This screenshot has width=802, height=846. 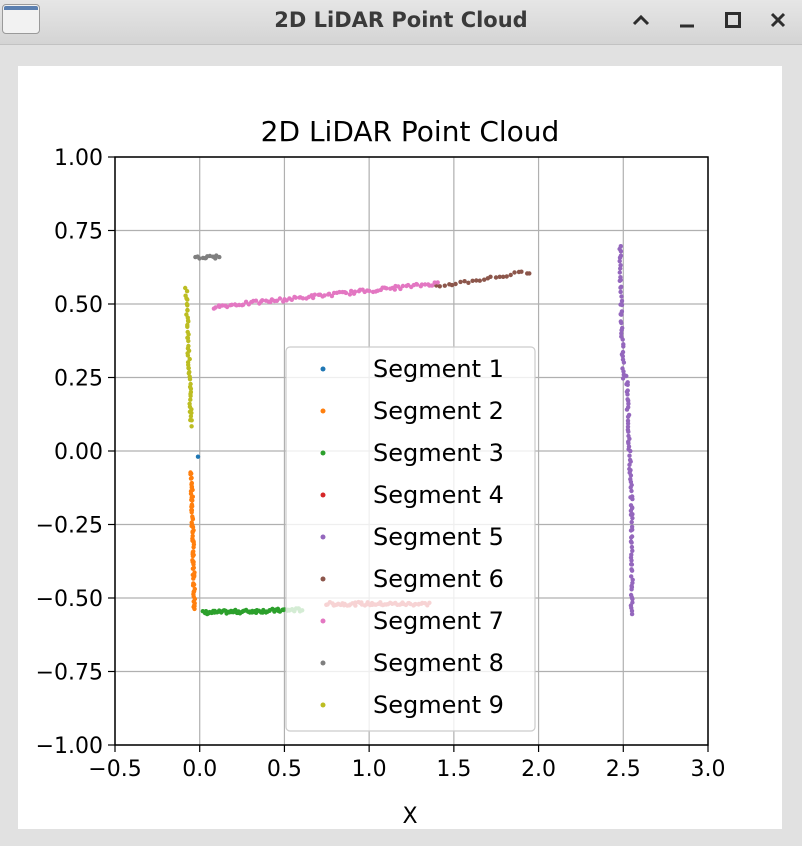 What do you see at coordinates (438, 453) in the screenshot?
I see `legend-label-segment-3: Segment 3` at bounding box center [438, 453].